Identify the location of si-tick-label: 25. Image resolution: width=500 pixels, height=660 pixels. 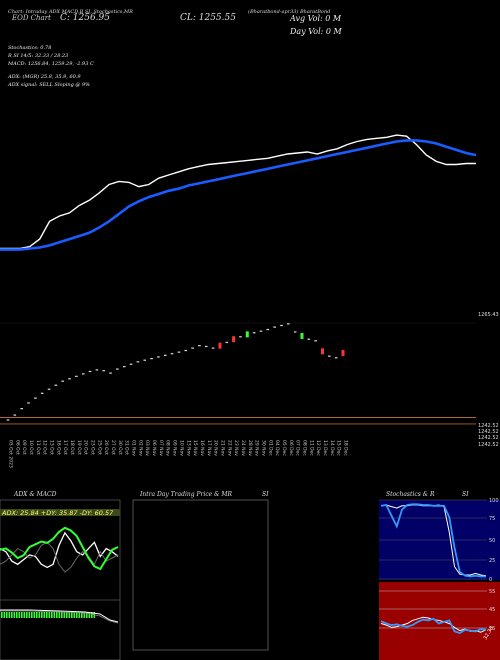
(492, 629).